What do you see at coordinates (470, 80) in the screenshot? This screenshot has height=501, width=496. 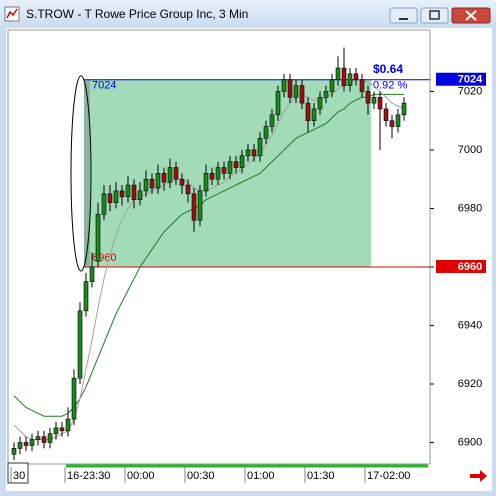 I see `price-marker-label: 7024` at bounding box center [470, 80].